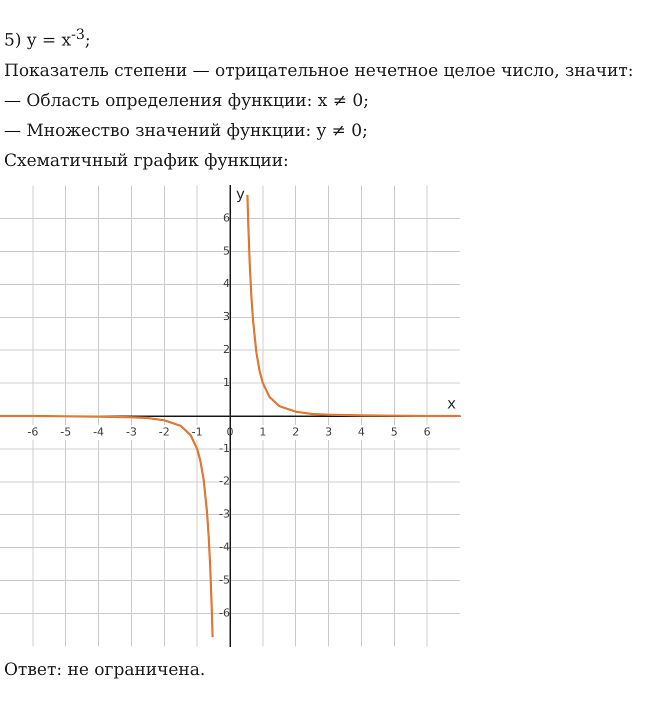 The width and height of the screenshot is (646, 727). I want to click on x-tick-label: -2, so click(164, 431).